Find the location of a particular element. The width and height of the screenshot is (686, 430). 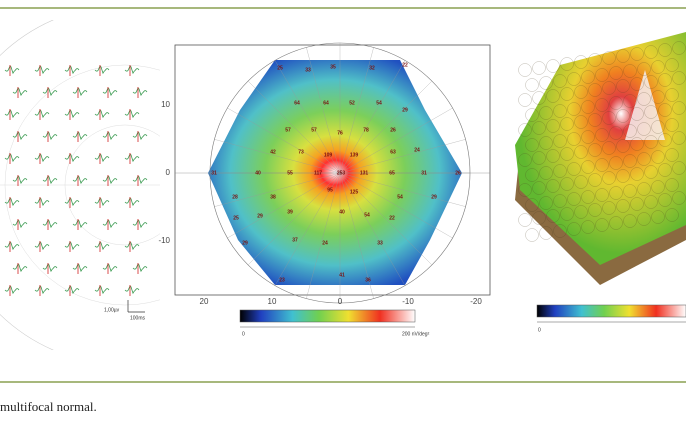

value-label: 54 is located at coordinates (367, 215).